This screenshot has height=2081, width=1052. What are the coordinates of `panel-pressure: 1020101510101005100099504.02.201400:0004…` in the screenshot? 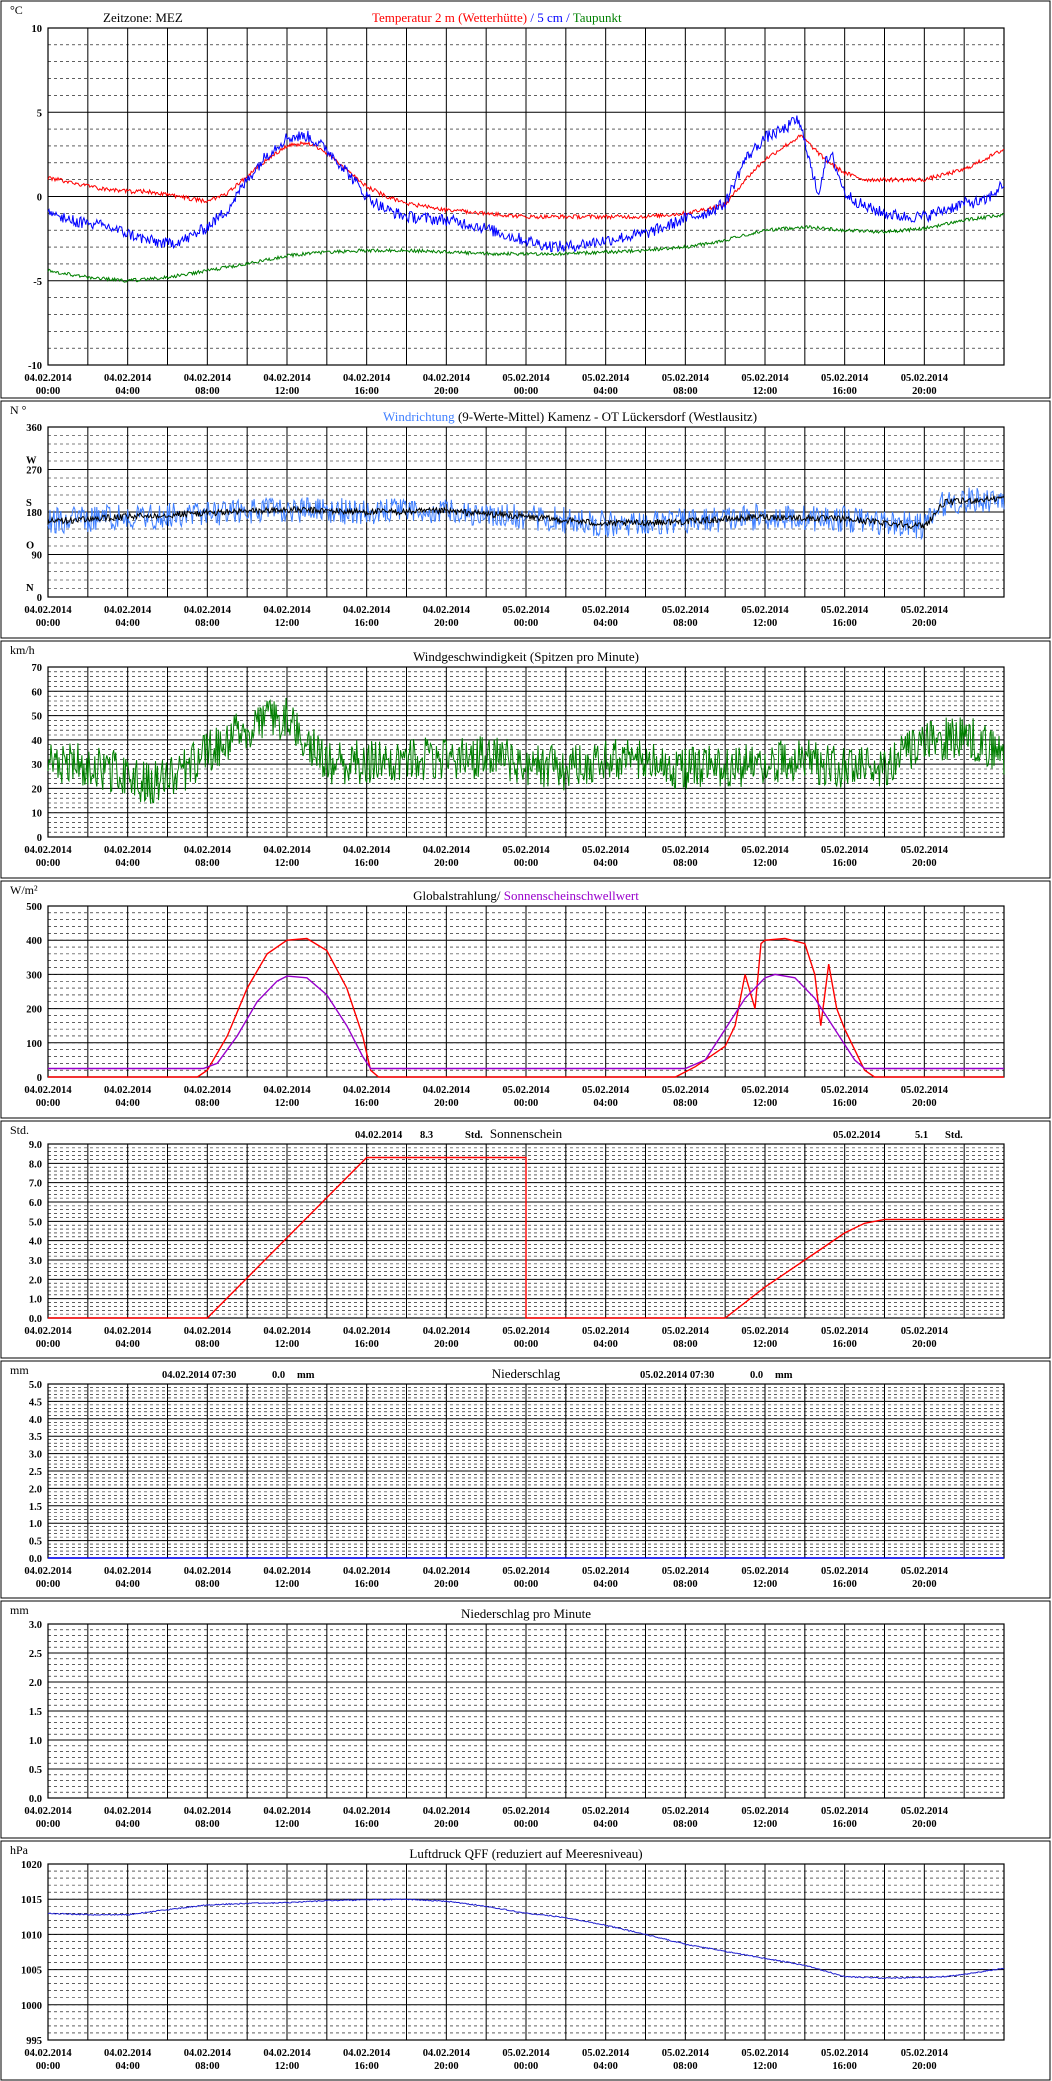 It's located at (525, 1960).